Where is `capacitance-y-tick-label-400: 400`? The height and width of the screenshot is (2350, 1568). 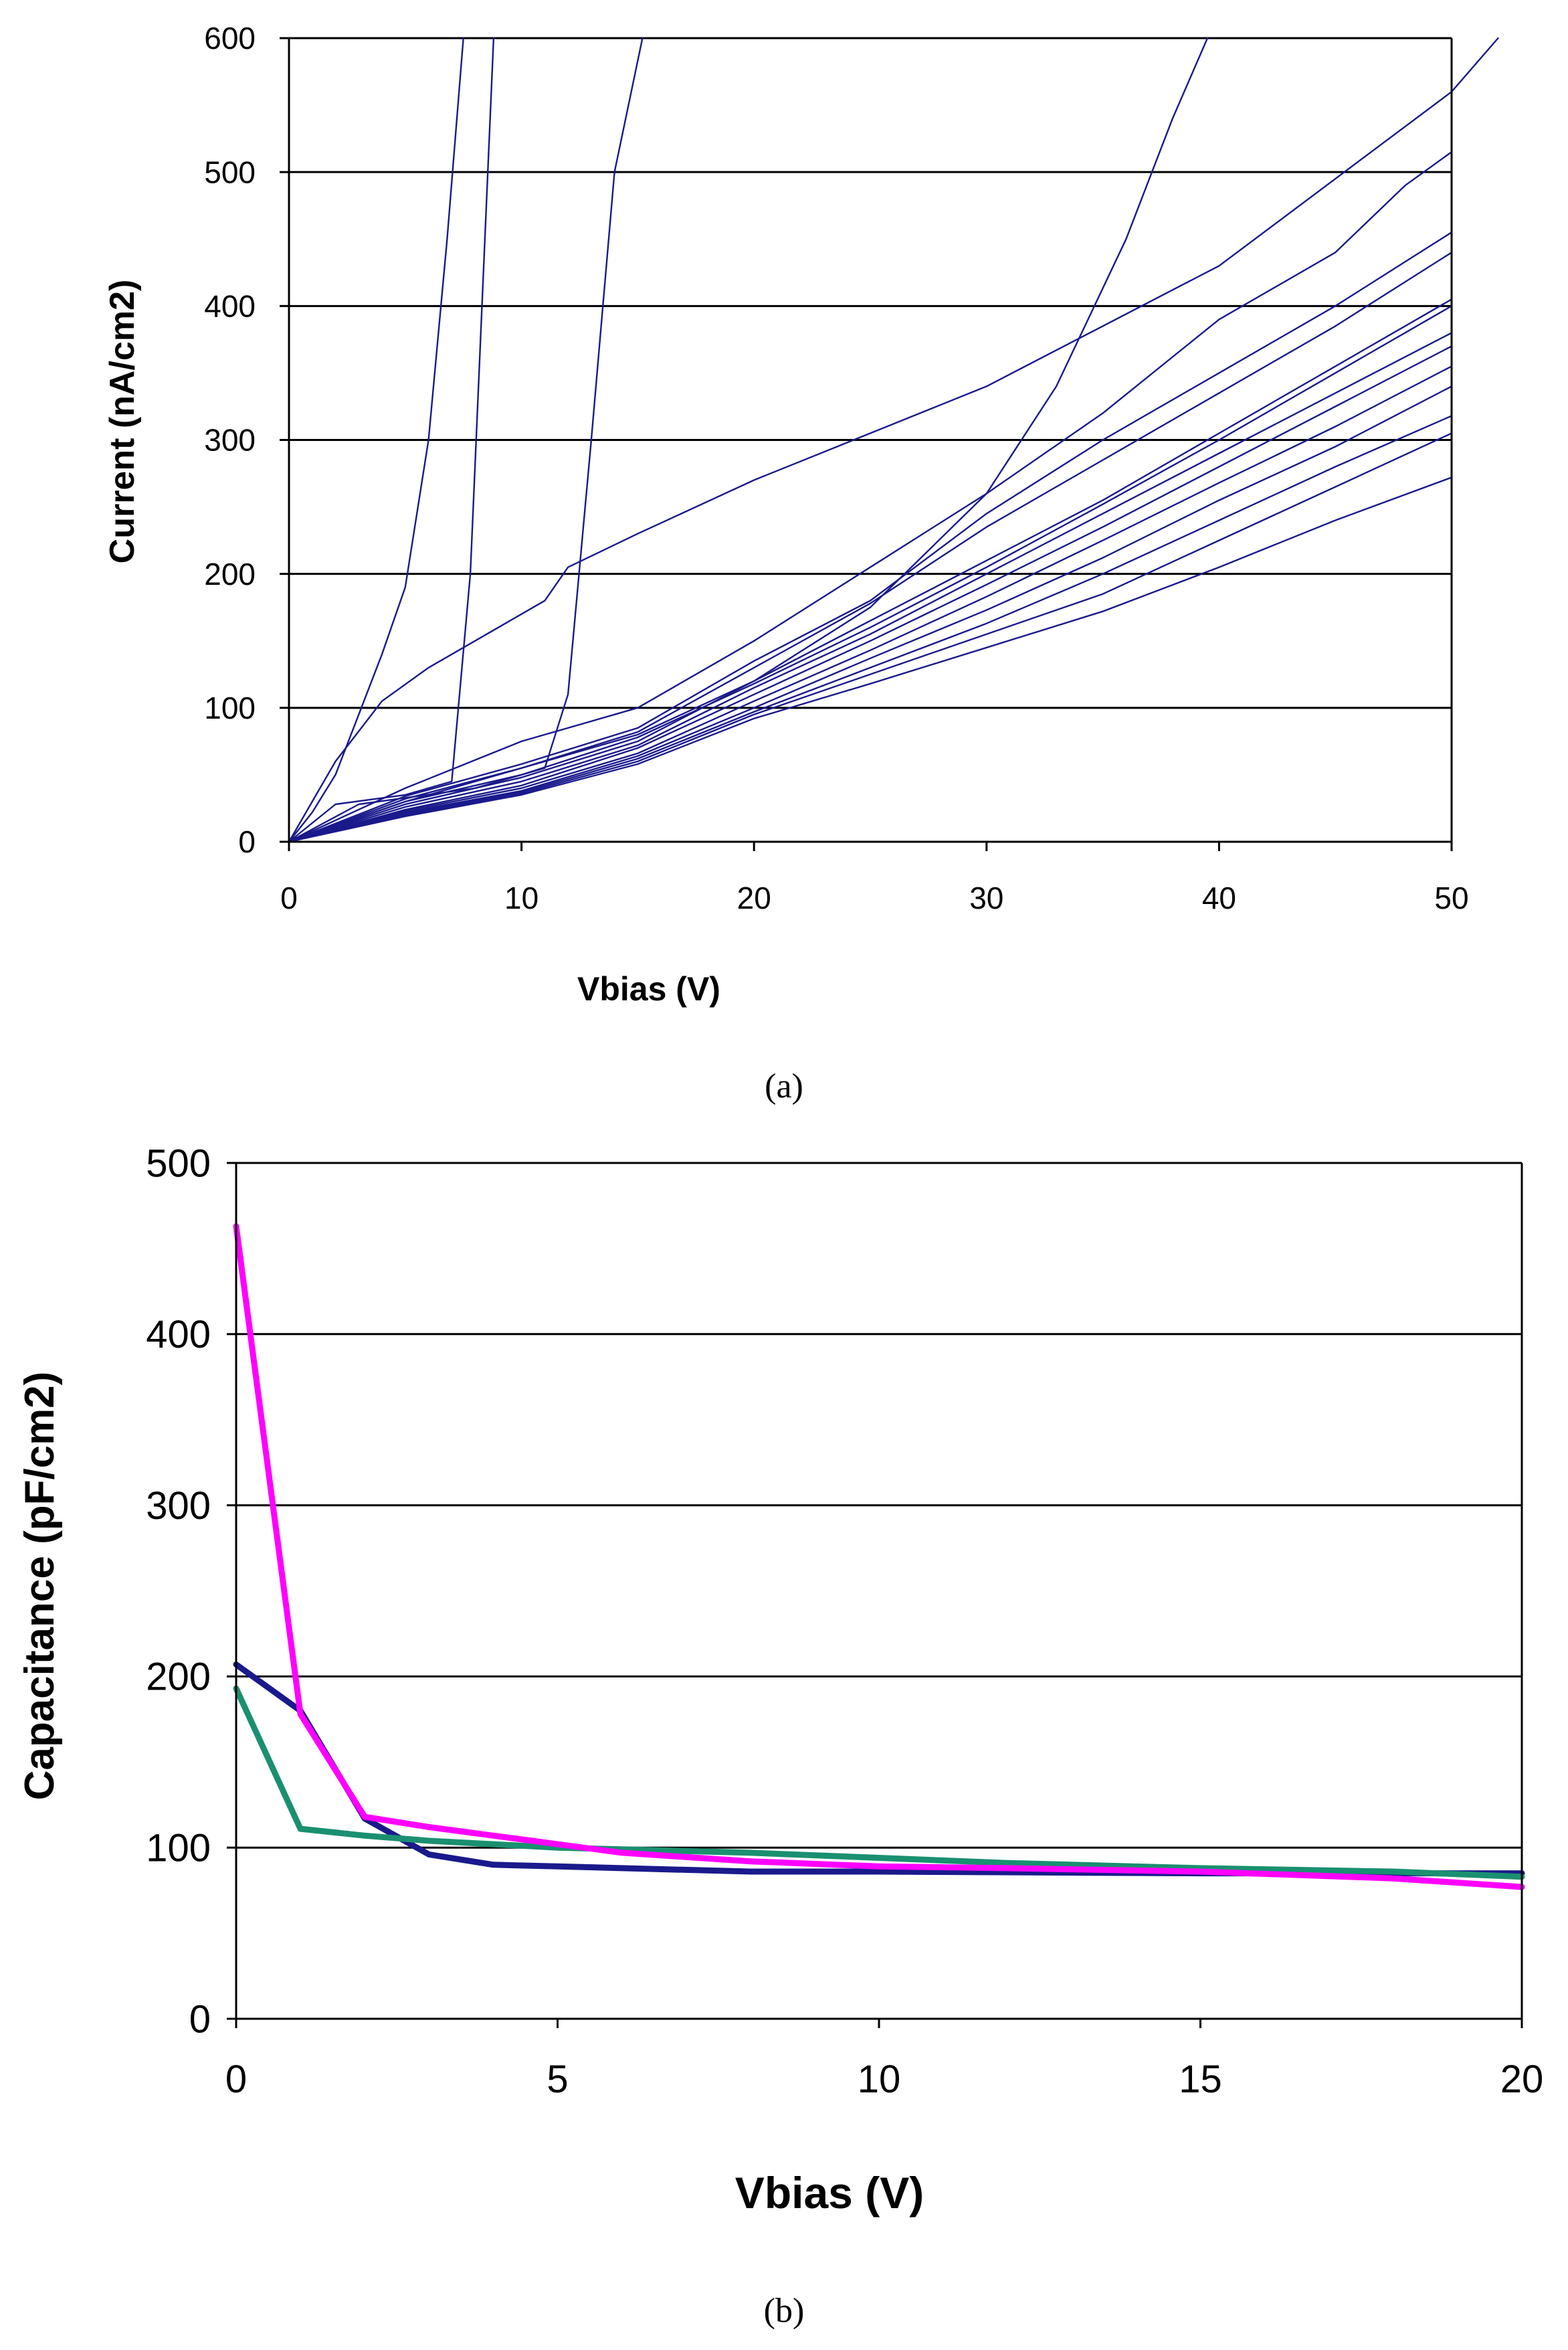 capacitance-y-tick-label-400: 400 is located at coordinates (178, 1334).